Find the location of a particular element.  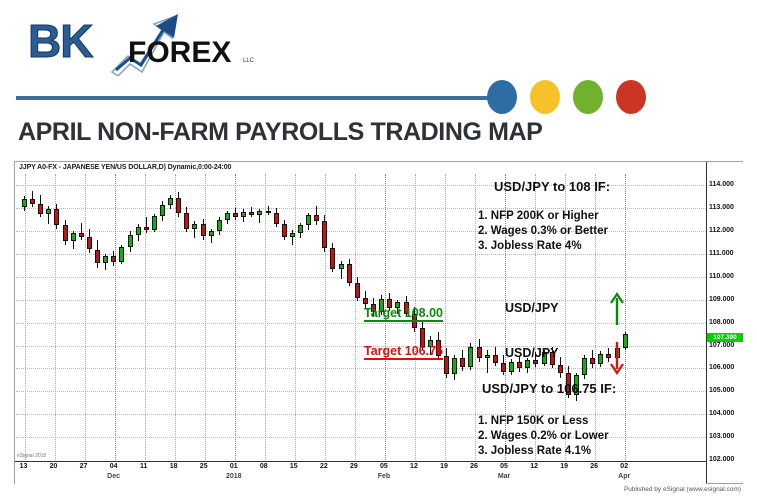

pair-label-bullish: USD/JPY is located at coordinates (532, 308).